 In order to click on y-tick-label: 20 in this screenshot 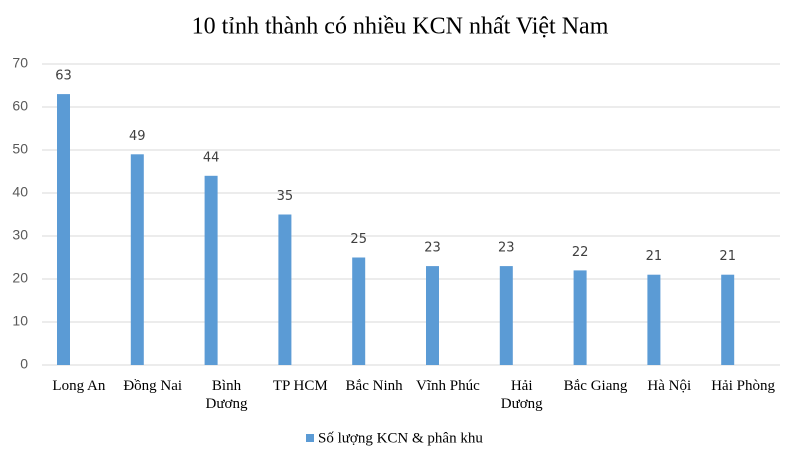, I will do `click(20, 278)`.